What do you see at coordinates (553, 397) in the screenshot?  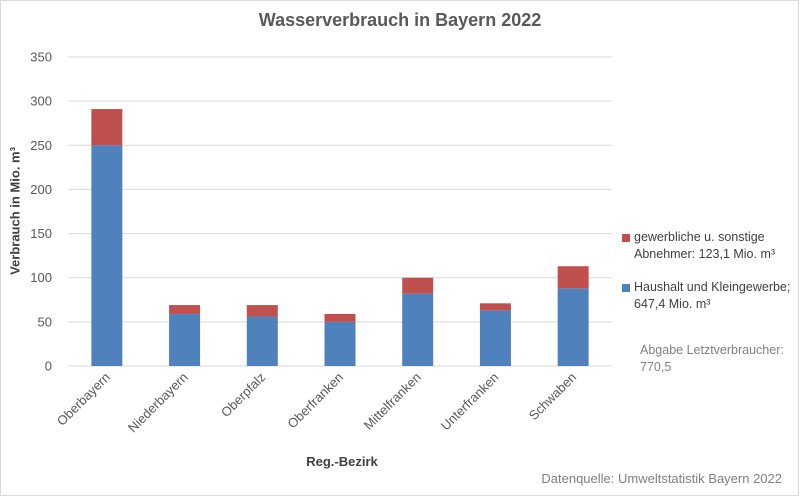 I see `x-tick-label: Schwaben` at bounding box center [553, 397].